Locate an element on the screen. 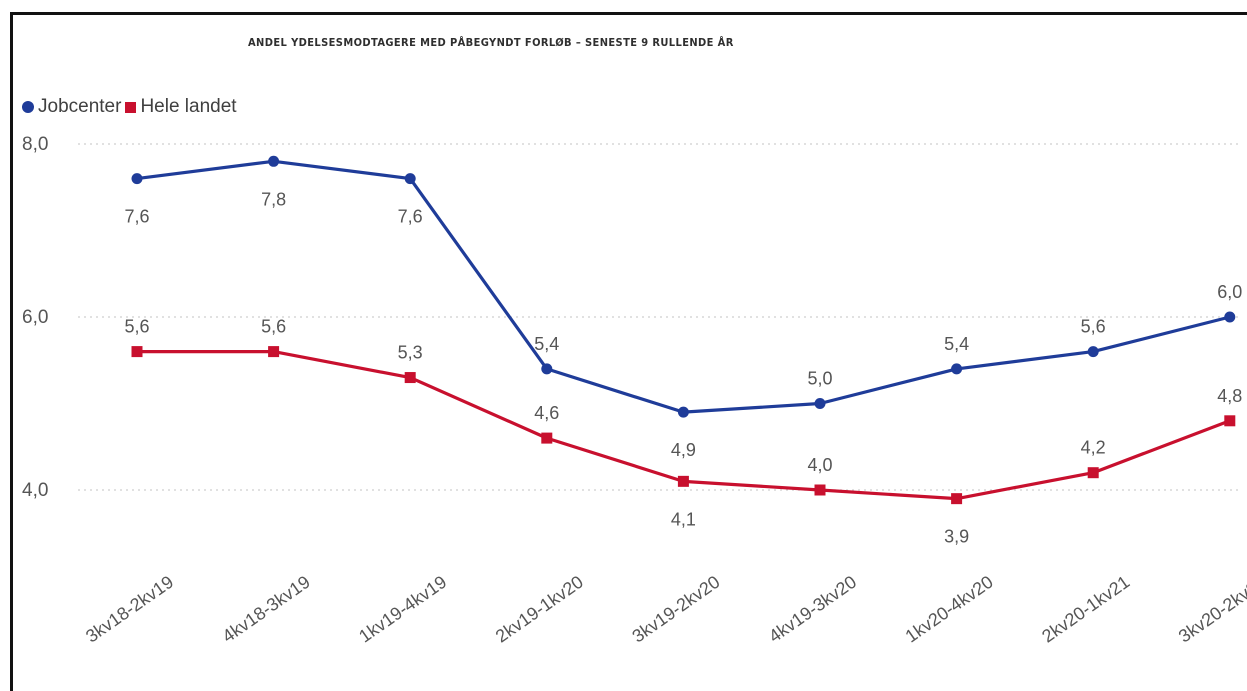 The image size is (1247, 691). legend-item-jobcenter: Jobcenter is located at coordinates (71, 107).